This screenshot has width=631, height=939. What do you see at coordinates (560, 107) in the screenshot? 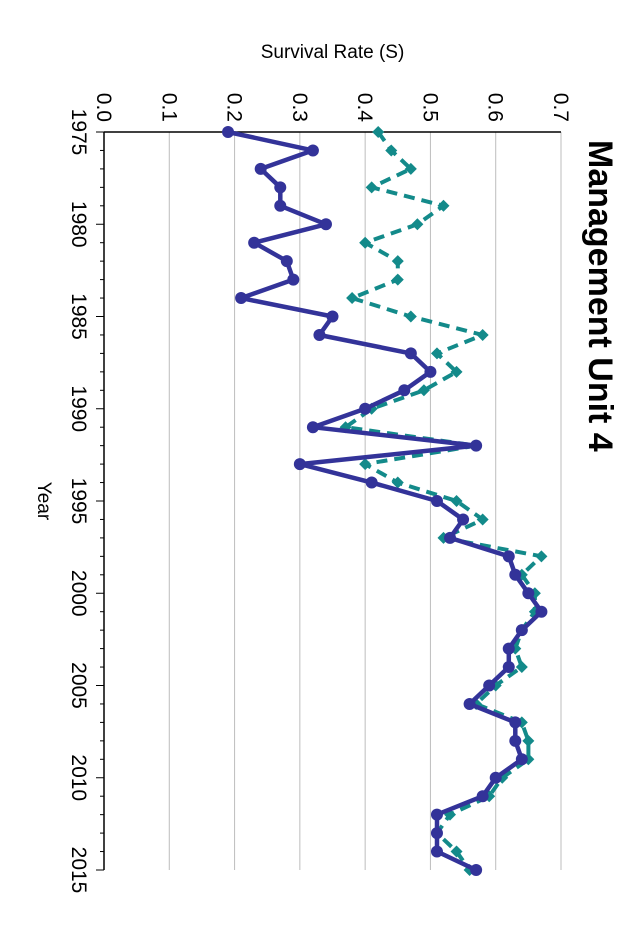
I see `y-tick-label: 0.7` at bounding box center [560, 107].